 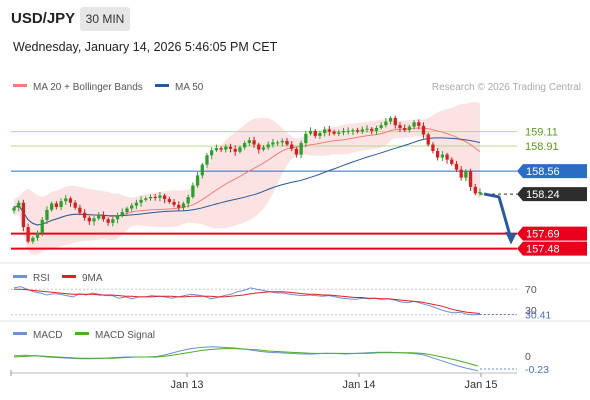 What do you see at coordinates (92, 278) in the screenshot?
I see `rsi-ma-legend-label: 9MA` at bounding box center [92, 278].